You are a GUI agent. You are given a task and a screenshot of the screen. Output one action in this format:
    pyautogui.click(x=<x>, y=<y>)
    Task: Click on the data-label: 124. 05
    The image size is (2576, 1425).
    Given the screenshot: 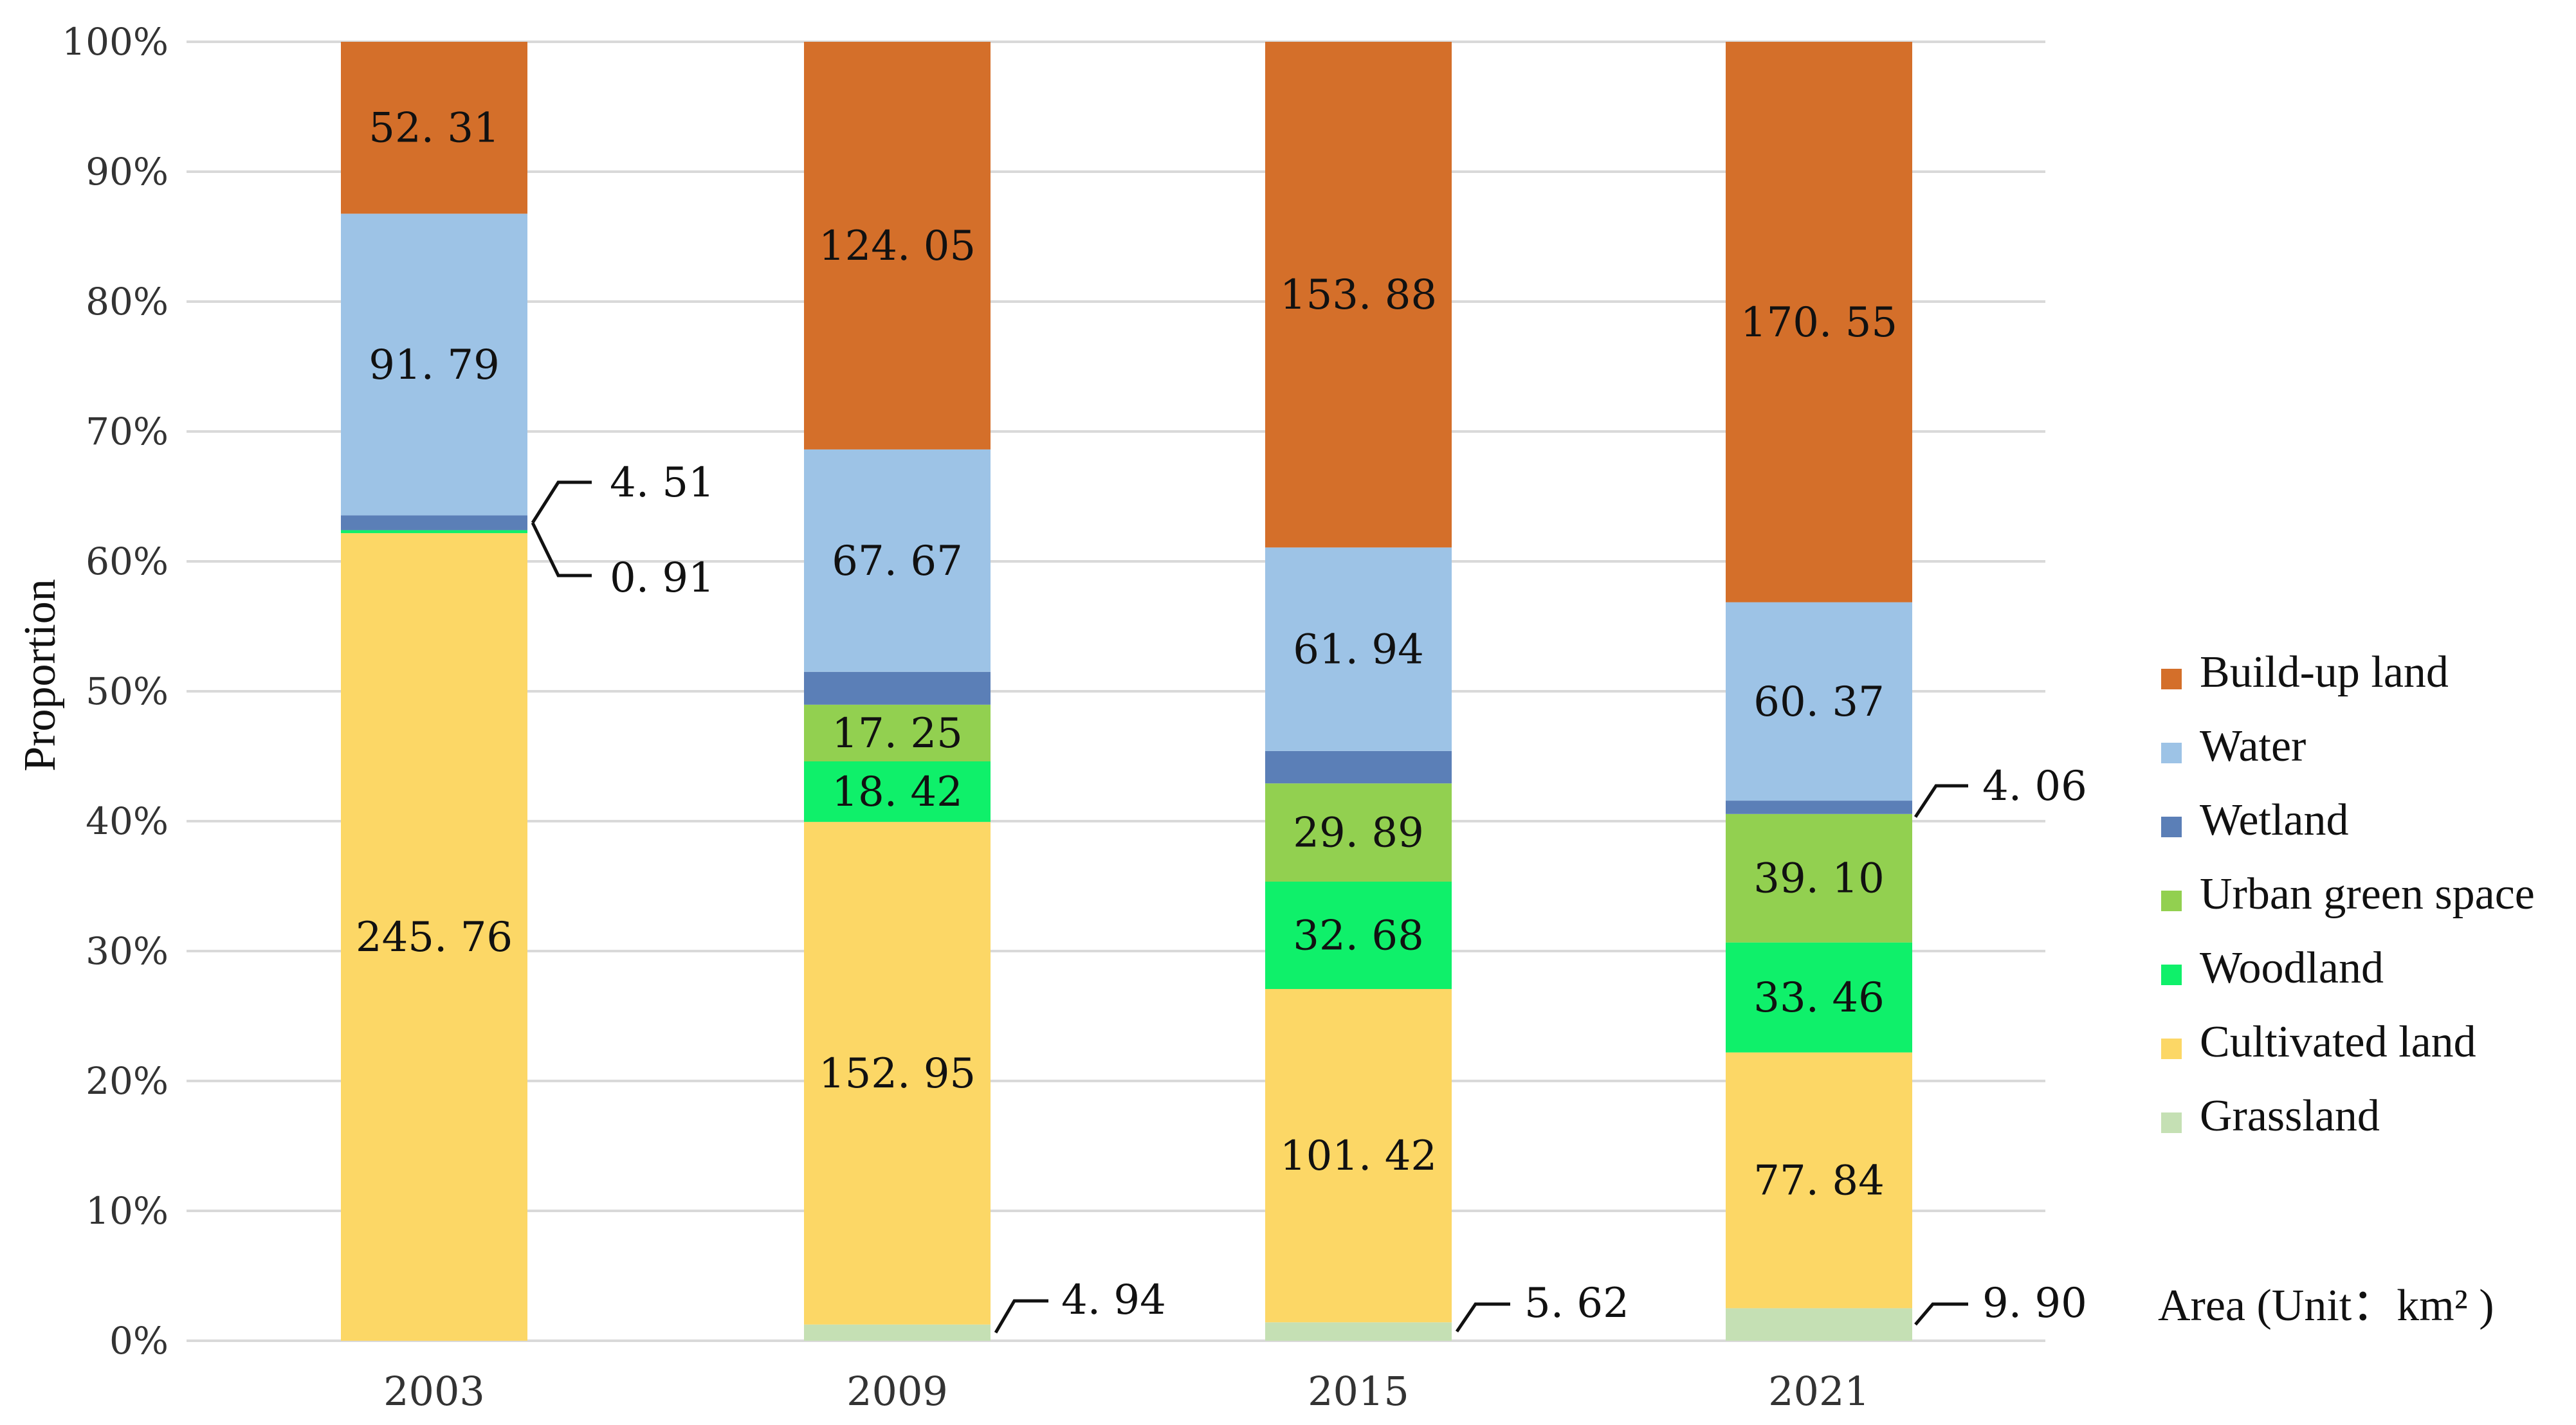 What is the action you would take?
    pyautogui.click(x=897, y=246)
    